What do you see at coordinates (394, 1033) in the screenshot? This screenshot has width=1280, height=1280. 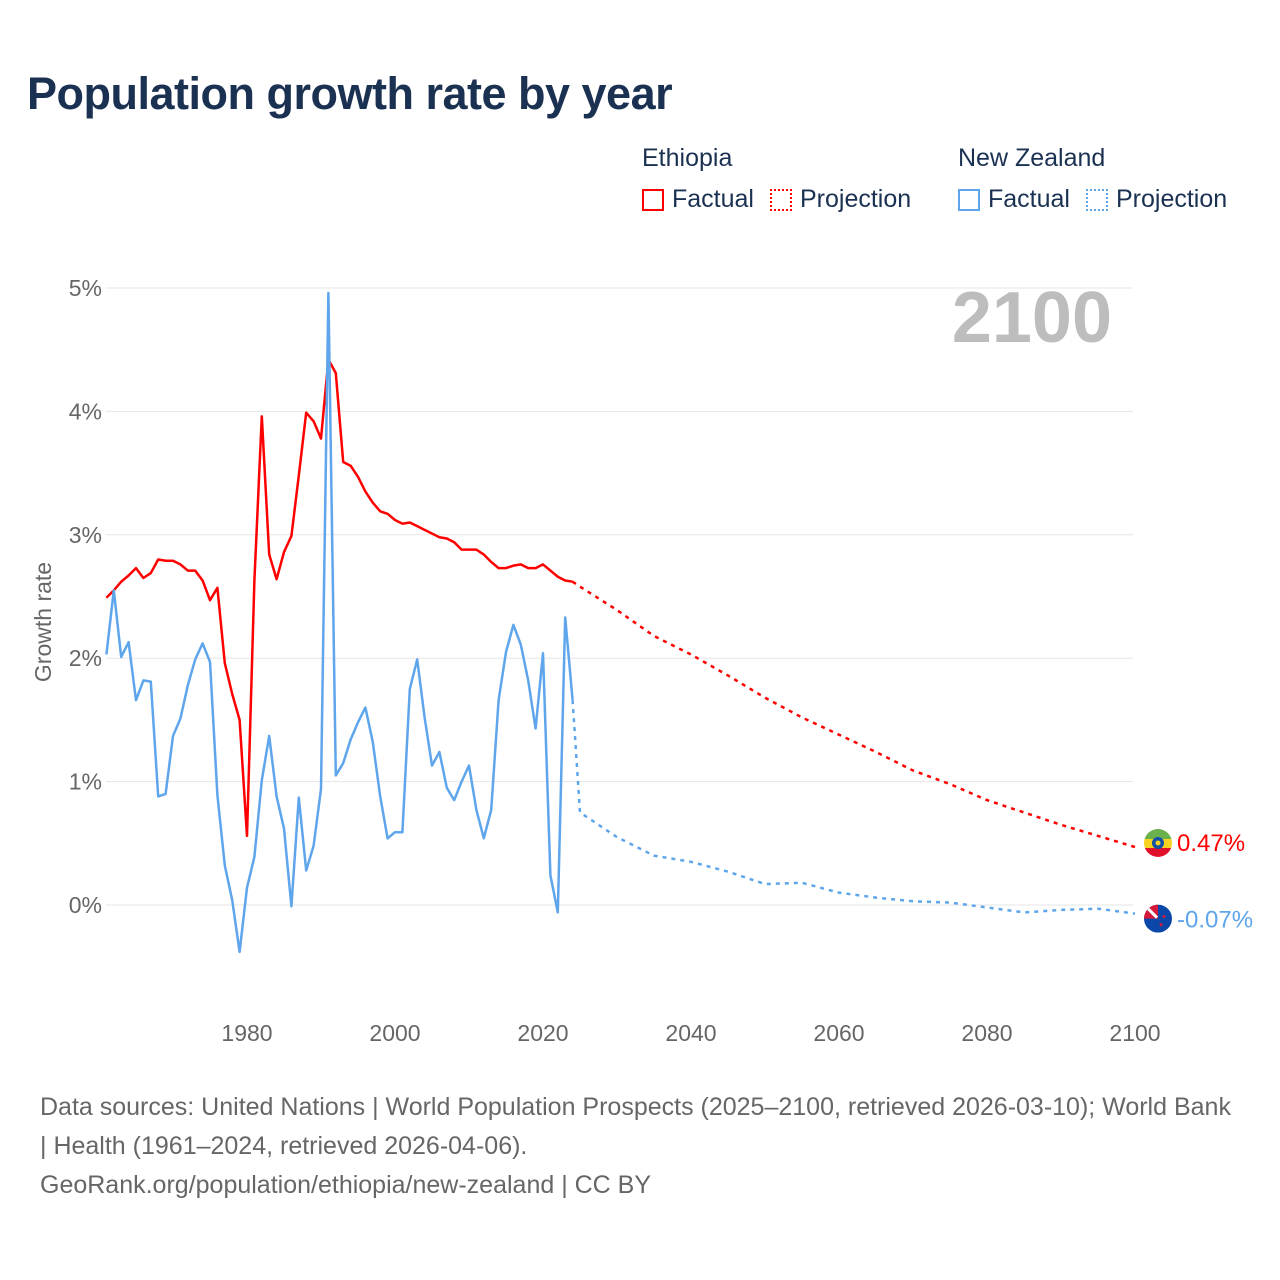 I see `x-tick-label: 2000` at bounding box center [394, 1033].